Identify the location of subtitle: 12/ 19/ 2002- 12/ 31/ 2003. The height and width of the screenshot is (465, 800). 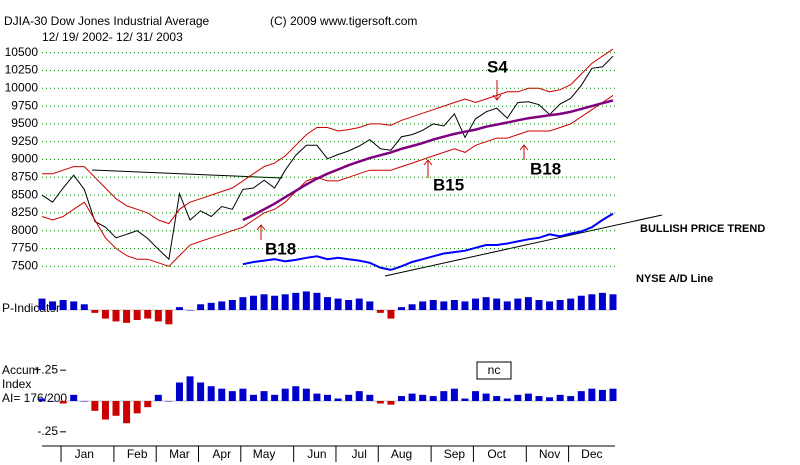
(112, 37).